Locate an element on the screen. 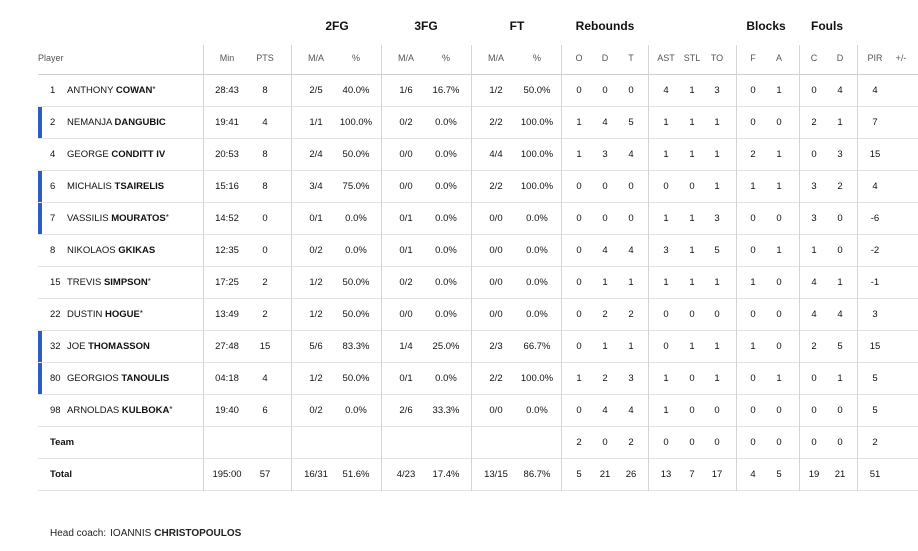 This screenshot has width=918, height=551. player-name-link: GEORGIOS TANOULIS is located at coordinates (118, 378).